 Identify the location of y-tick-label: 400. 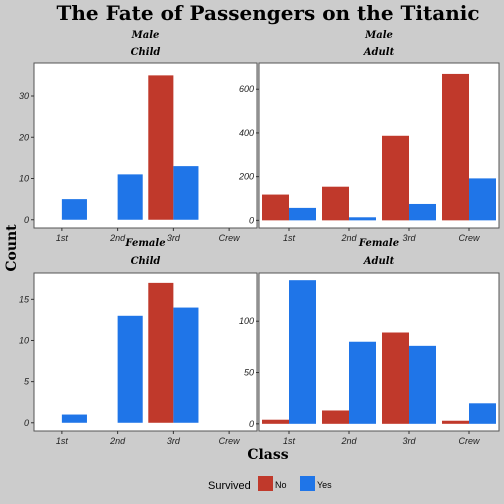
(246, 133).